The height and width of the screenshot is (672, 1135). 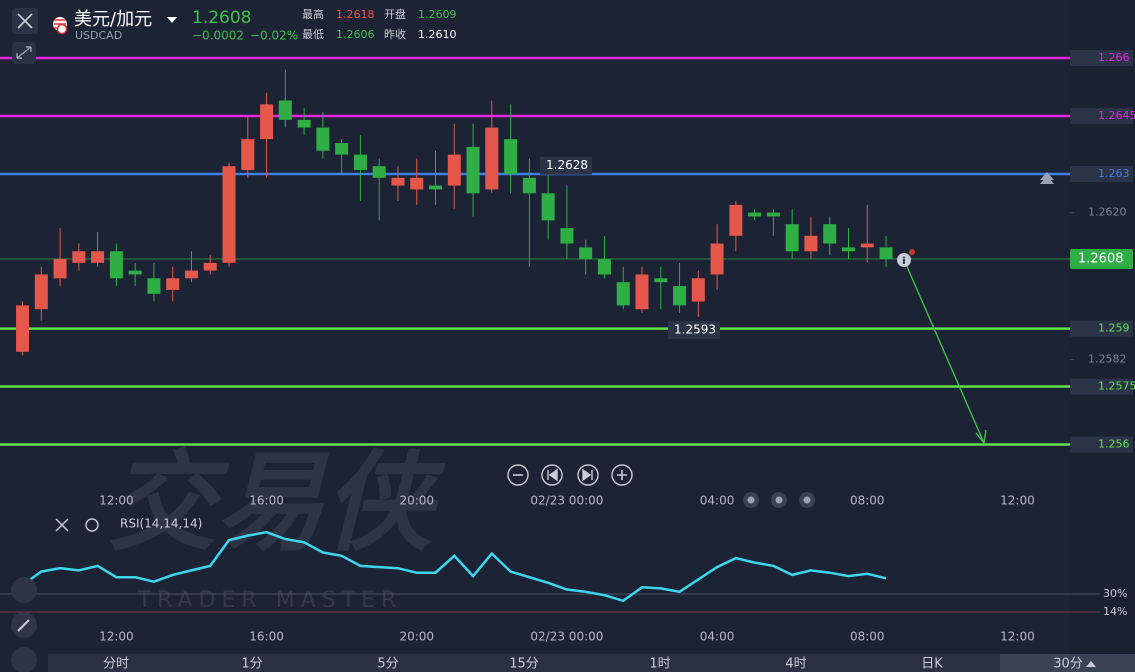 I want to click on nav-controls, so click(x=661, y=486).